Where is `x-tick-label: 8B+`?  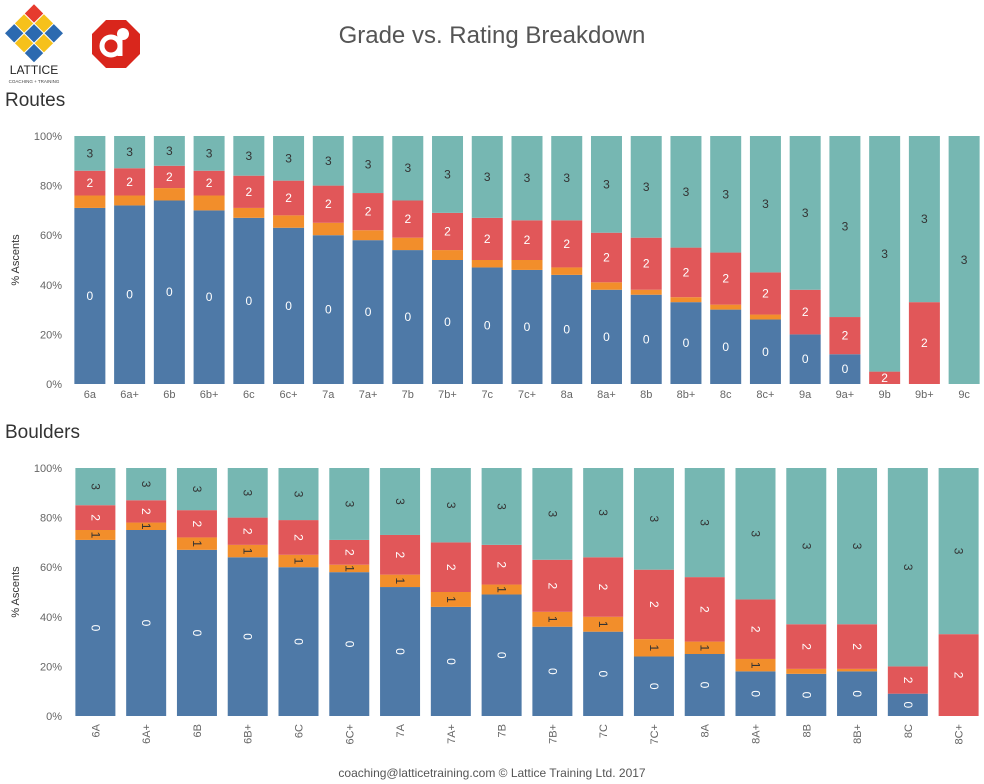 x-tick-label: 8B+ is located at coordinates (858, 734).